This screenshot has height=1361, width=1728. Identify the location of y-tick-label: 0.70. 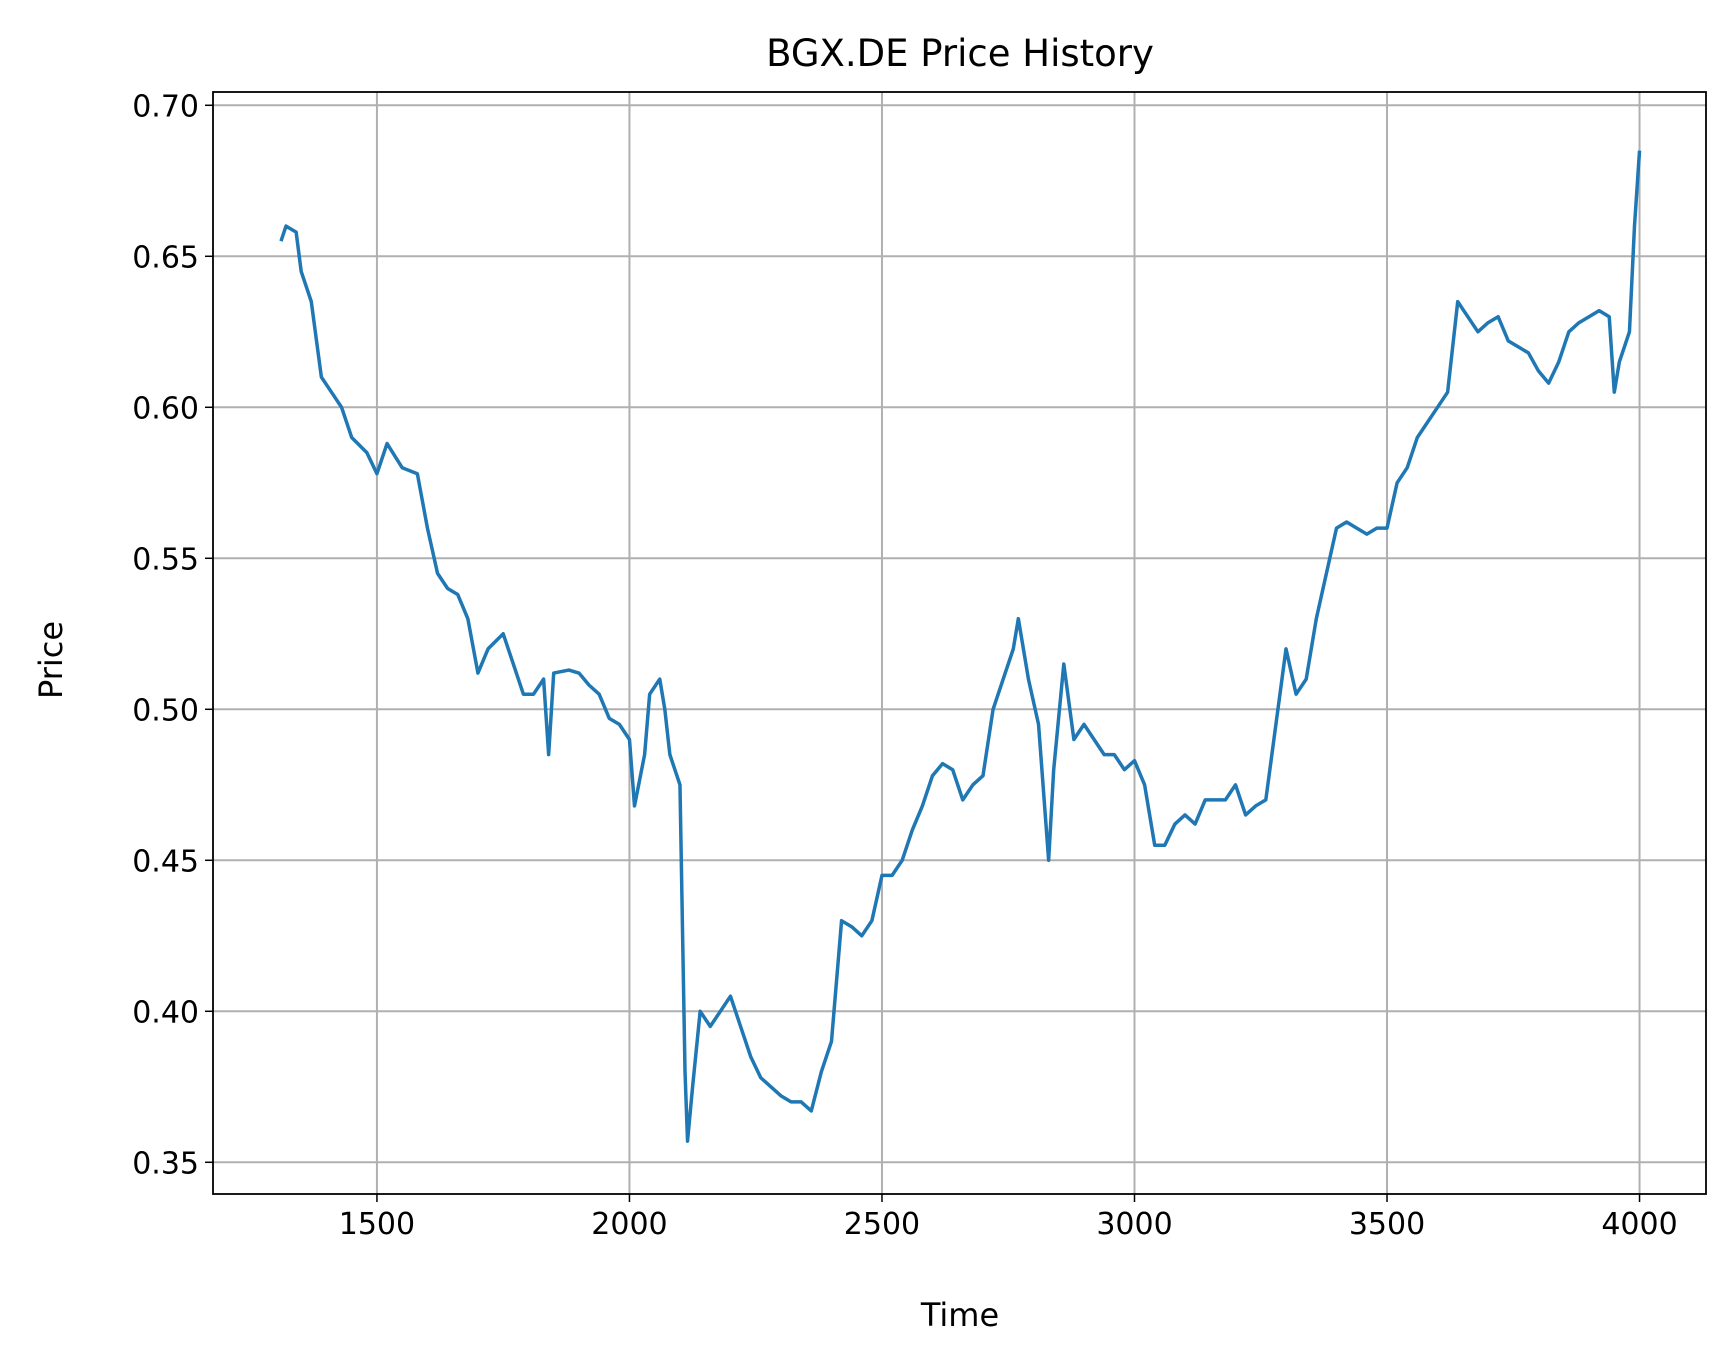
(165, 106).